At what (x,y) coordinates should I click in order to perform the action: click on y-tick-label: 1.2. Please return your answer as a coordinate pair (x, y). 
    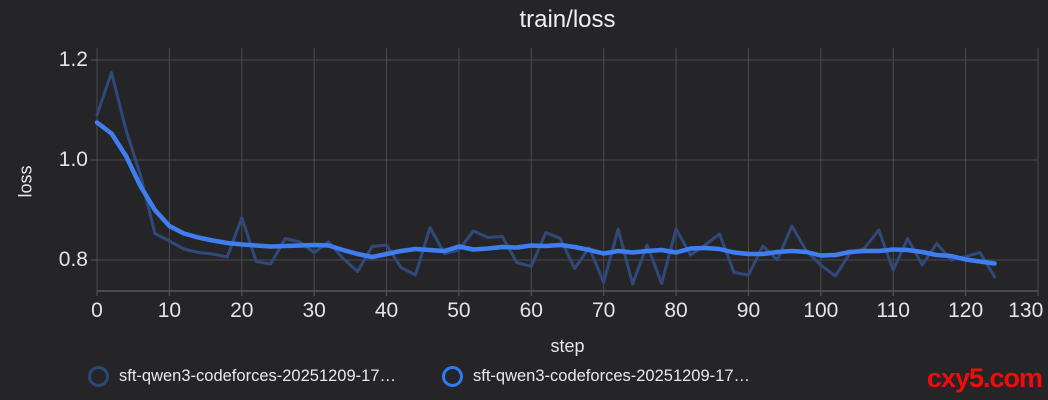
    Looking at the image, I should click on (73, 59).